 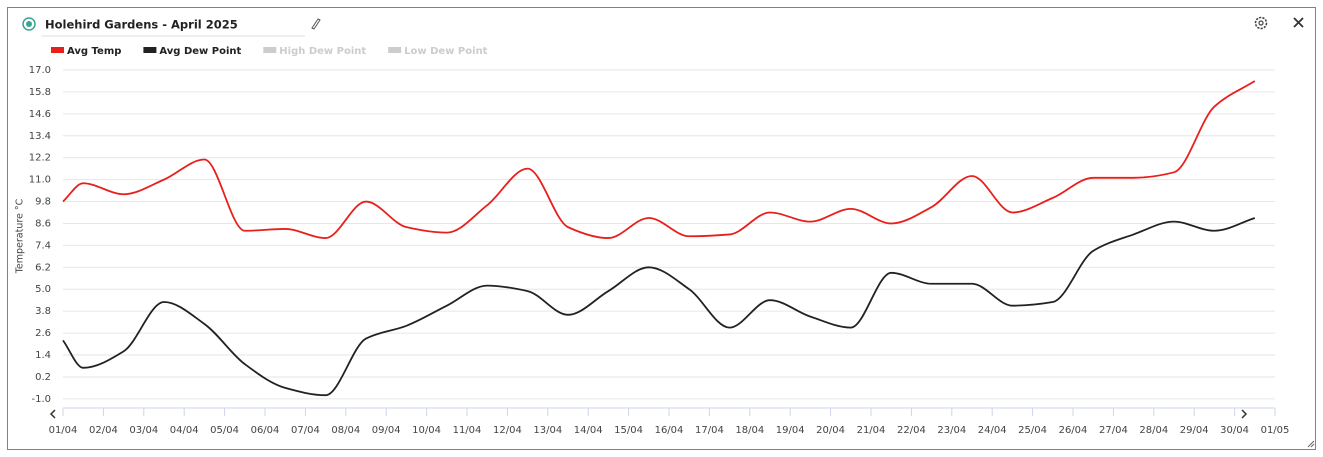 What do you see at coordinates (41, 399) in the screenshot?
I see `y-tick-label: -1.0` at bounding box center [41, 399].